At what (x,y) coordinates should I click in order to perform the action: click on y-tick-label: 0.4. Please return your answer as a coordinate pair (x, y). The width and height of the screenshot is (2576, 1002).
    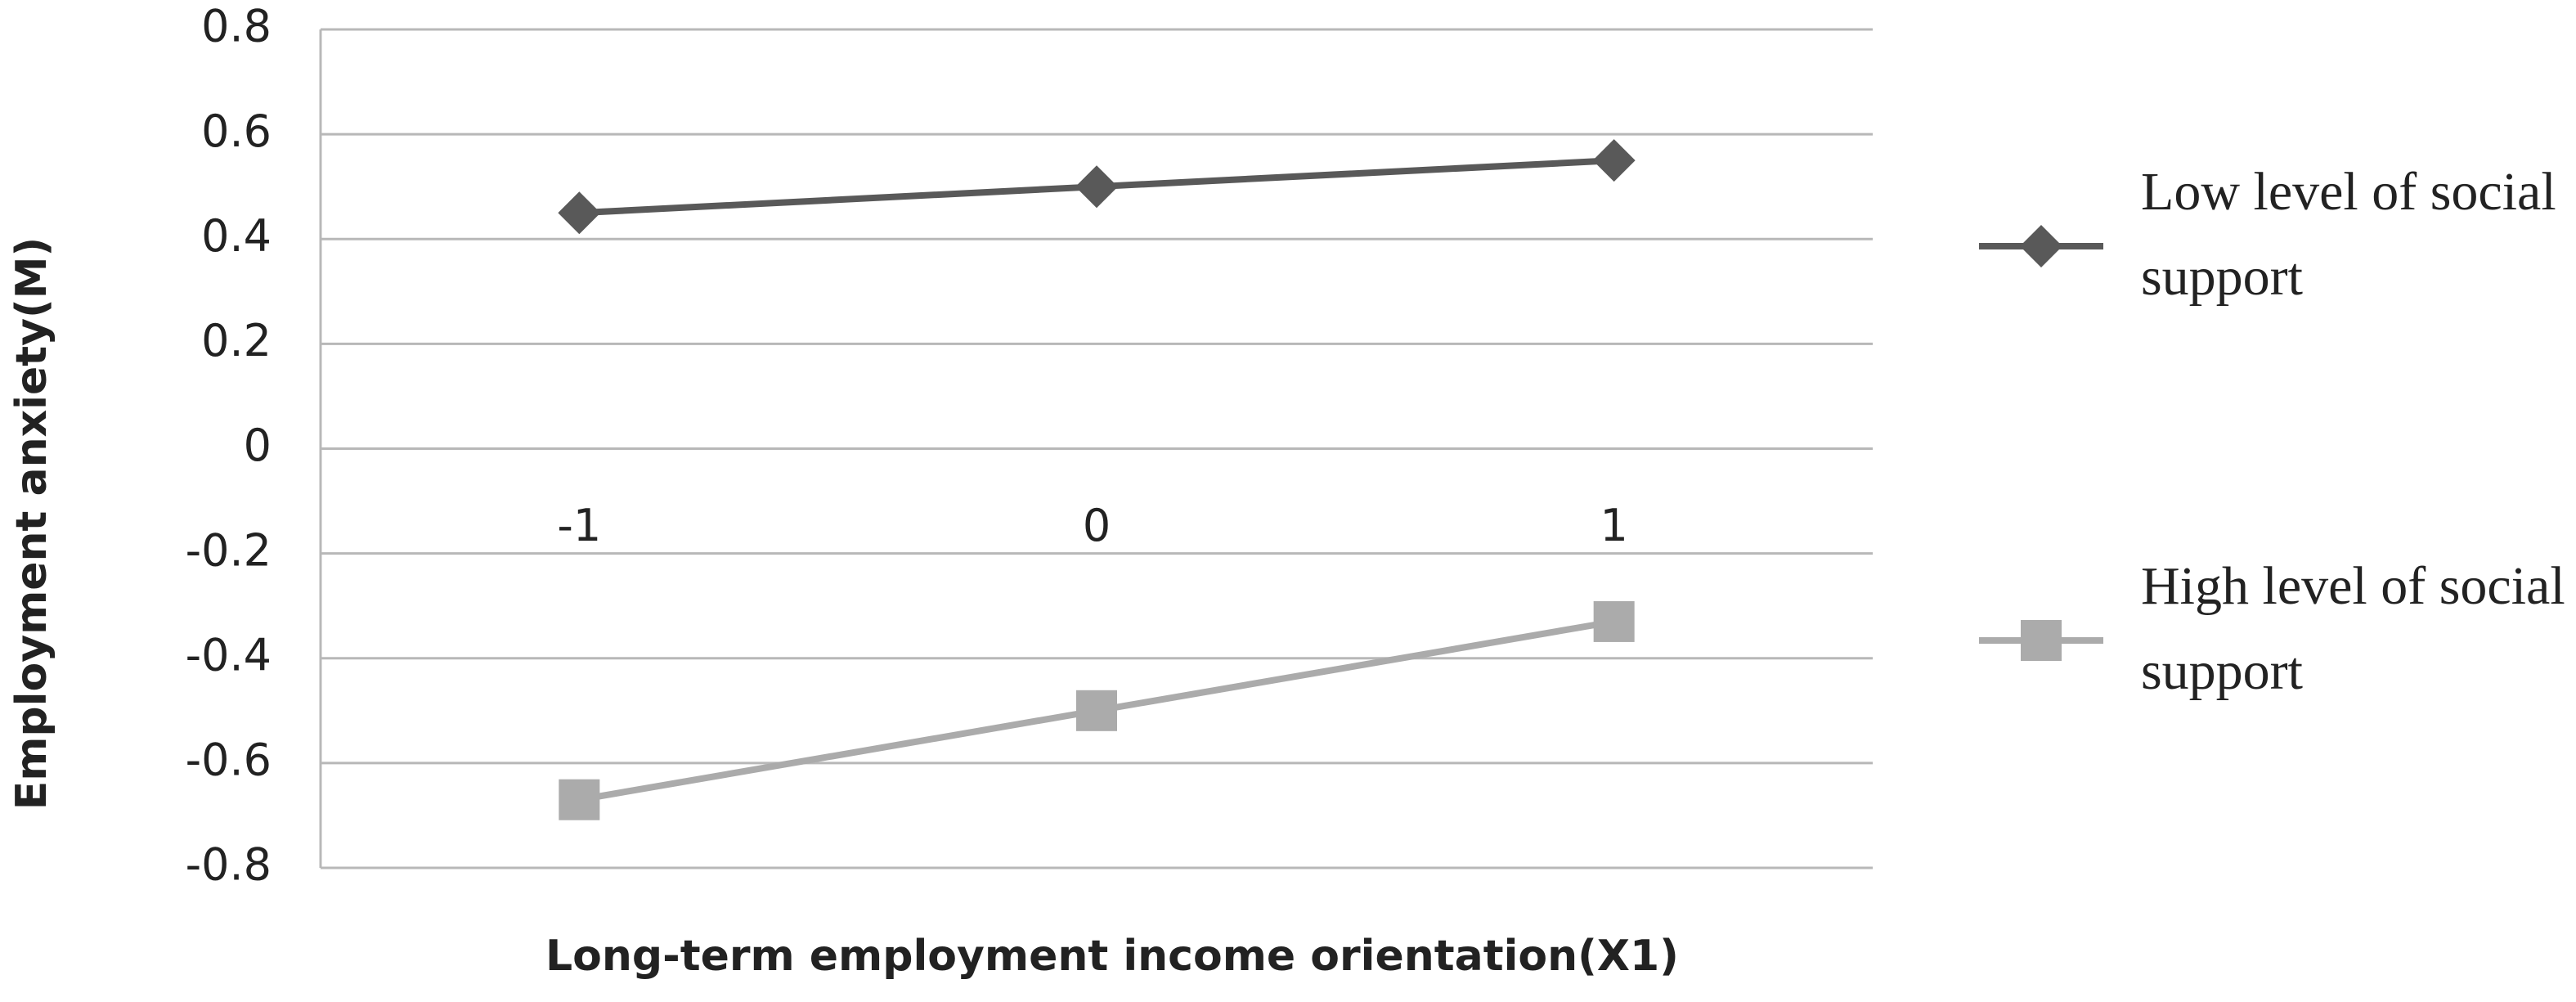
    Looking at the image, I should click on (236, 236).